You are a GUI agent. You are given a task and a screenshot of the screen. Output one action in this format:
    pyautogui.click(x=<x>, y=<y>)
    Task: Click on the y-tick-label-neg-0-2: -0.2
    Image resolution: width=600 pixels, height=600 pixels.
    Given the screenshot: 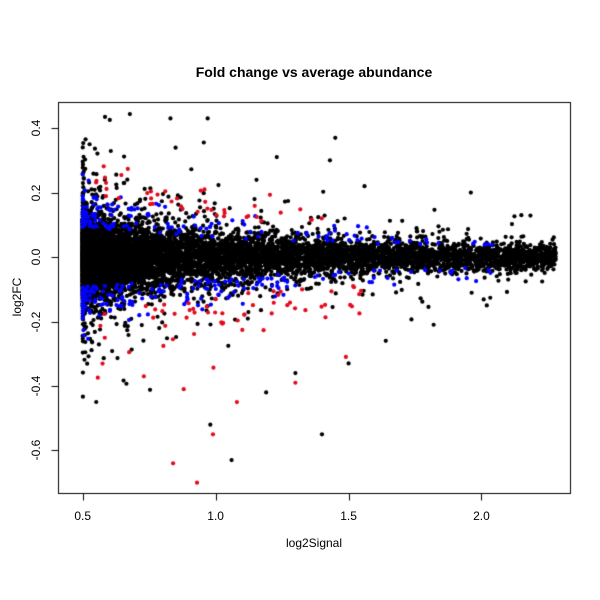 What is the action you would take?
    pyautogui.click(x=36, y=321)
    